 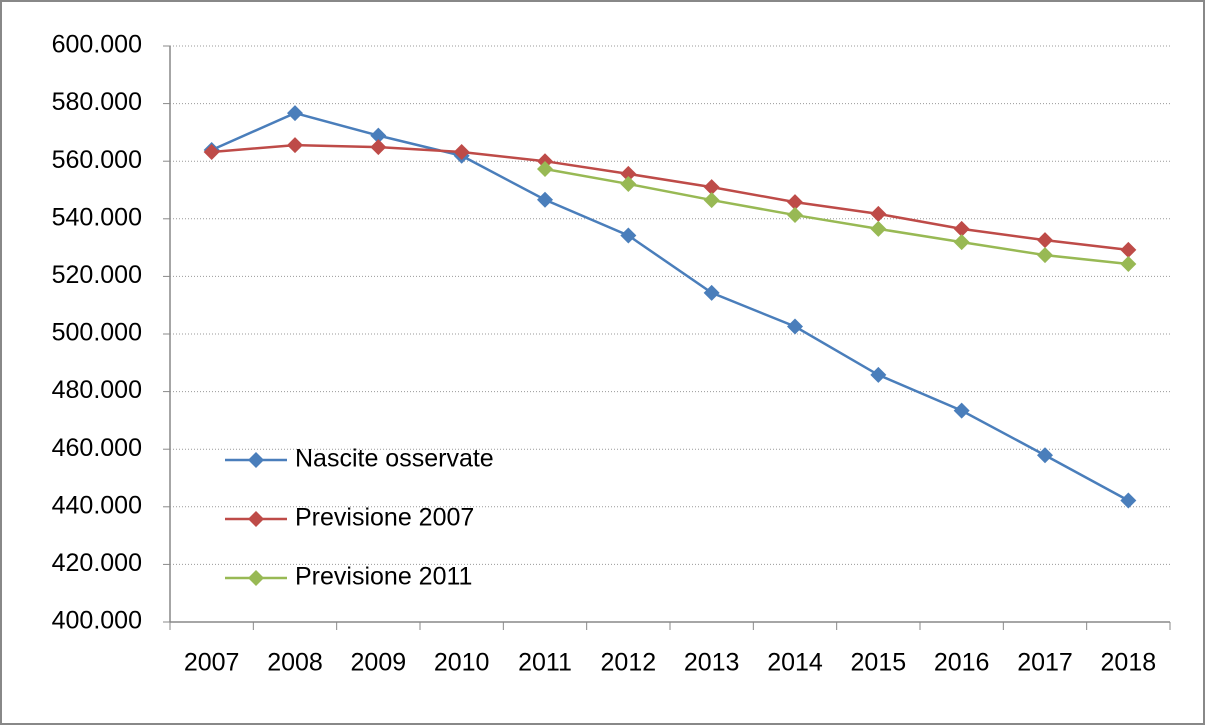 What do you see at coordinates (629, 663) in the screenshot?
I see `x-tick-label: 2012` at bounding box center [629, 663].